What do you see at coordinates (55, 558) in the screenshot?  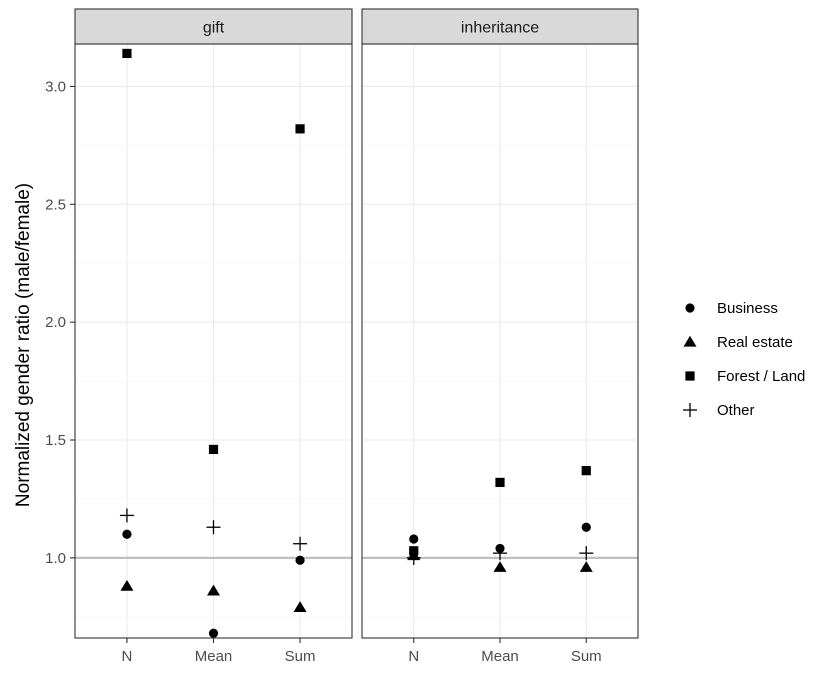 I see `y-tick-label: 1.0` at bounding box center [55, 558].